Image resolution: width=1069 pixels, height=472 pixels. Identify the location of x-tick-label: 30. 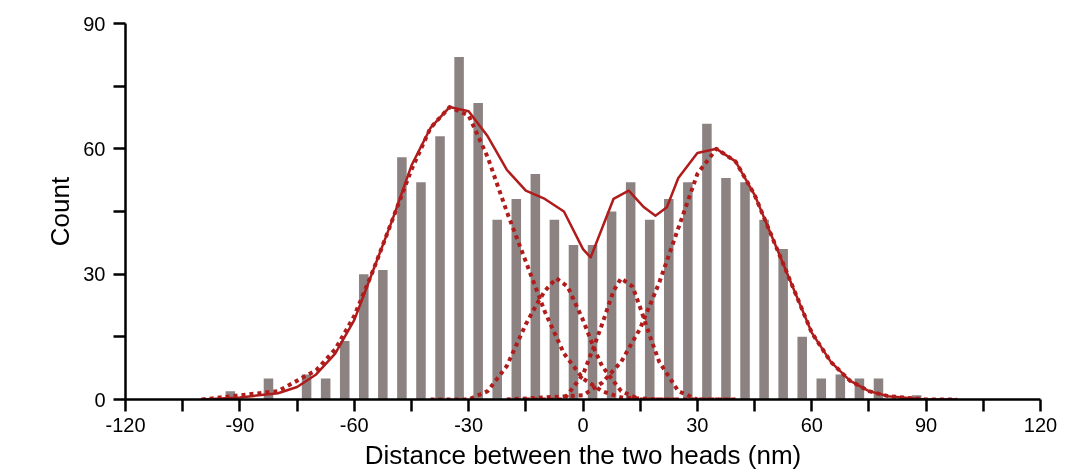
(697, 424).